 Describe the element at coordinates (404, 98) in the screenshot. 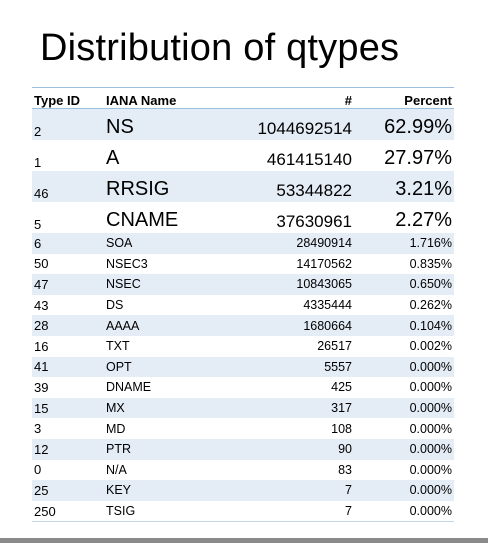

I see `header-percent: Percent` at that location.